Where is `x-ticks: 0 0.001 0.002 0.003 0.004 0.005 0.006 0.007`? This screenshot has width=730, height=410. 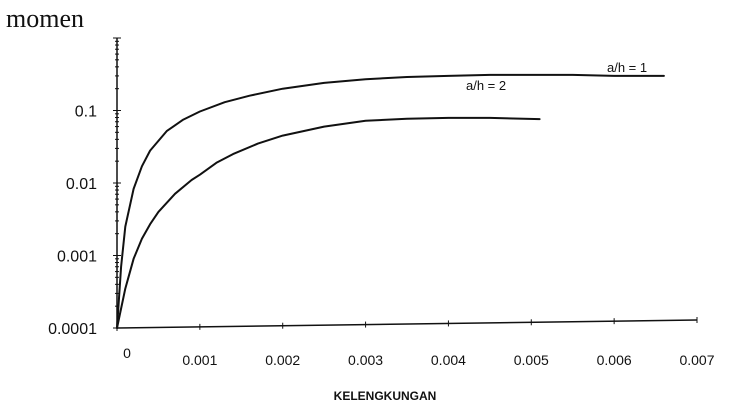
x-ticks: 0 0.001 0.002 0.003 0.004 0.005 0.006 0.007 is located at coordinates (415, 342).